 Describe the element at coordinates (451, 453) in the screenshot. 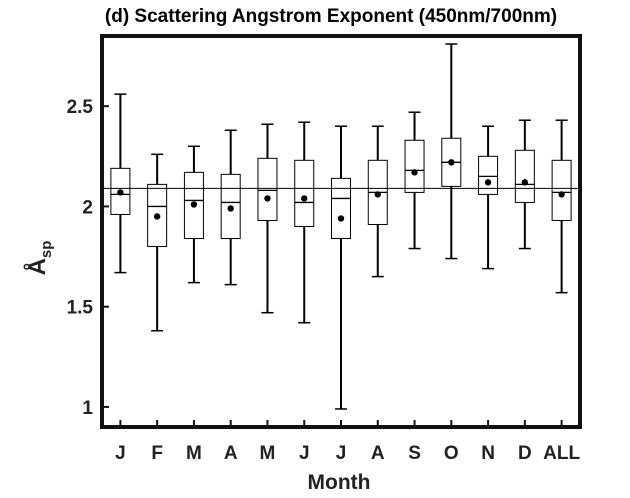

I see `x-tick-label: O` at that location.